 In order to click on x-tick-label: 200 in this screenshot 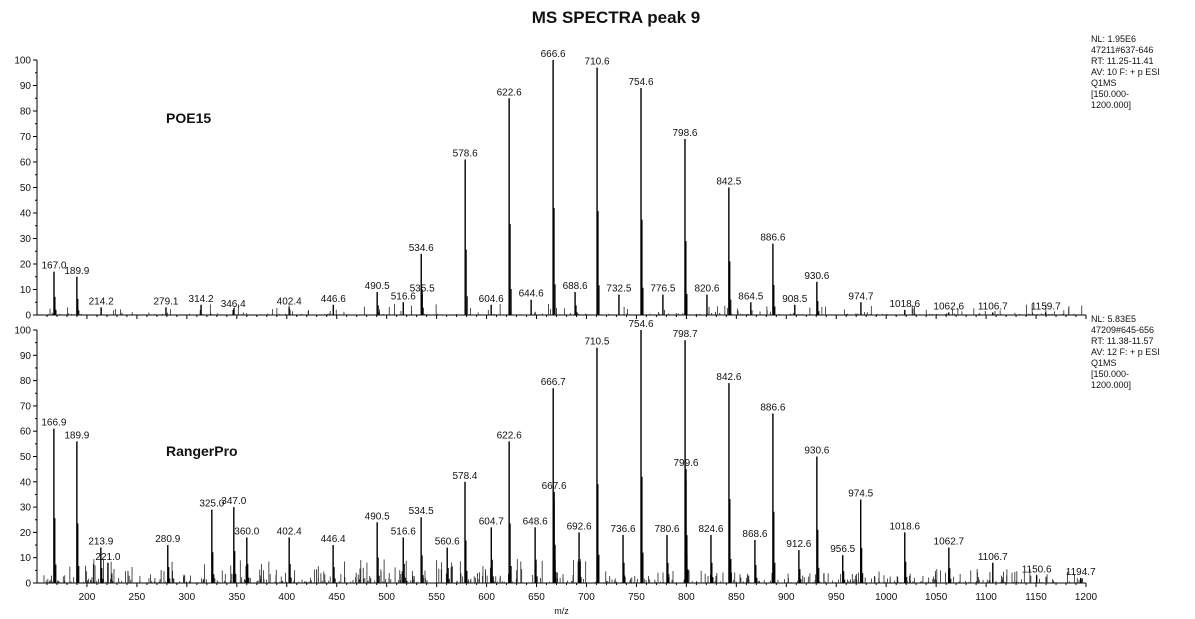, I will do `click(87, 597)`.